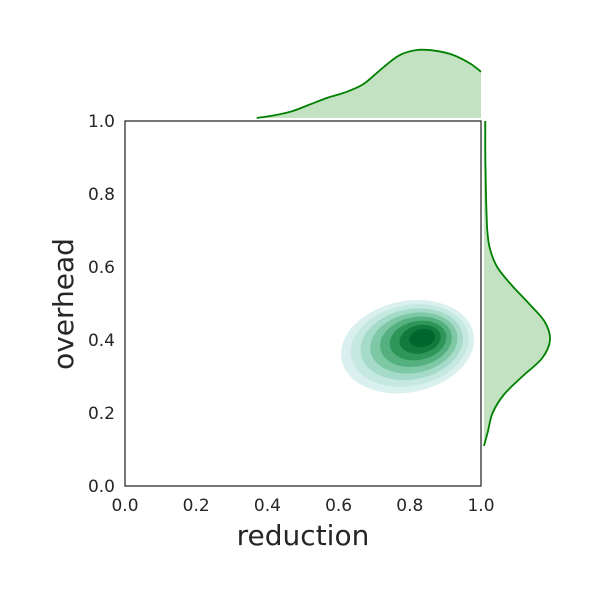  I want to click on y-tick-label: 0.4, so click(101, 341).